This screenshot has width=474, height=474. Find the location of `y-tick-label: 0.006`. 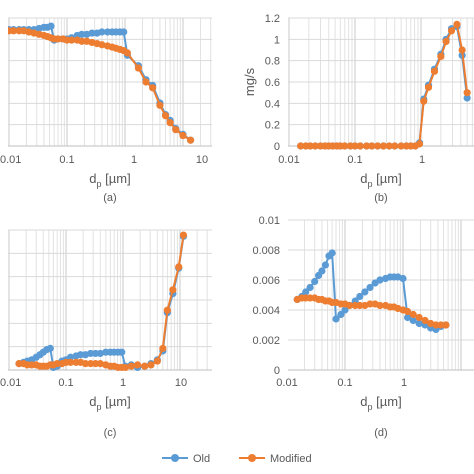

y-tick-label: 0.006 is located at coordinates (266, 281).